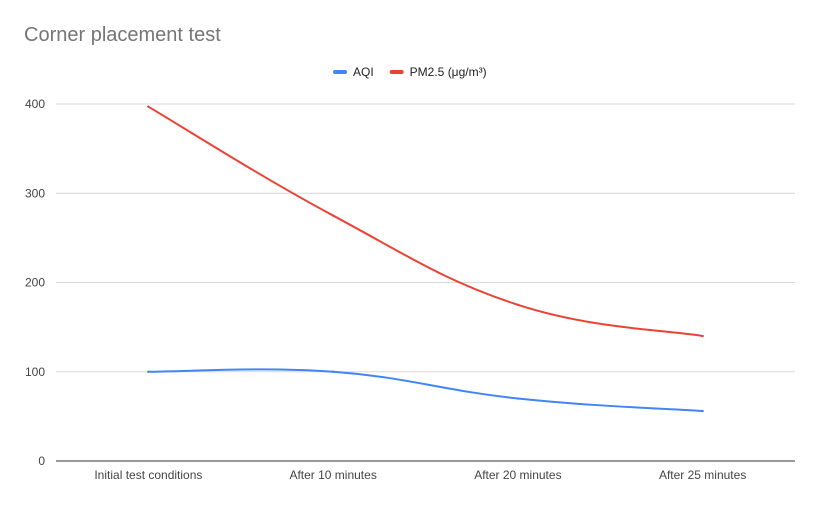 The image size is (820, 507). I want to click on legend-label: PM2.5 (μg/m³), so click(448, 72).